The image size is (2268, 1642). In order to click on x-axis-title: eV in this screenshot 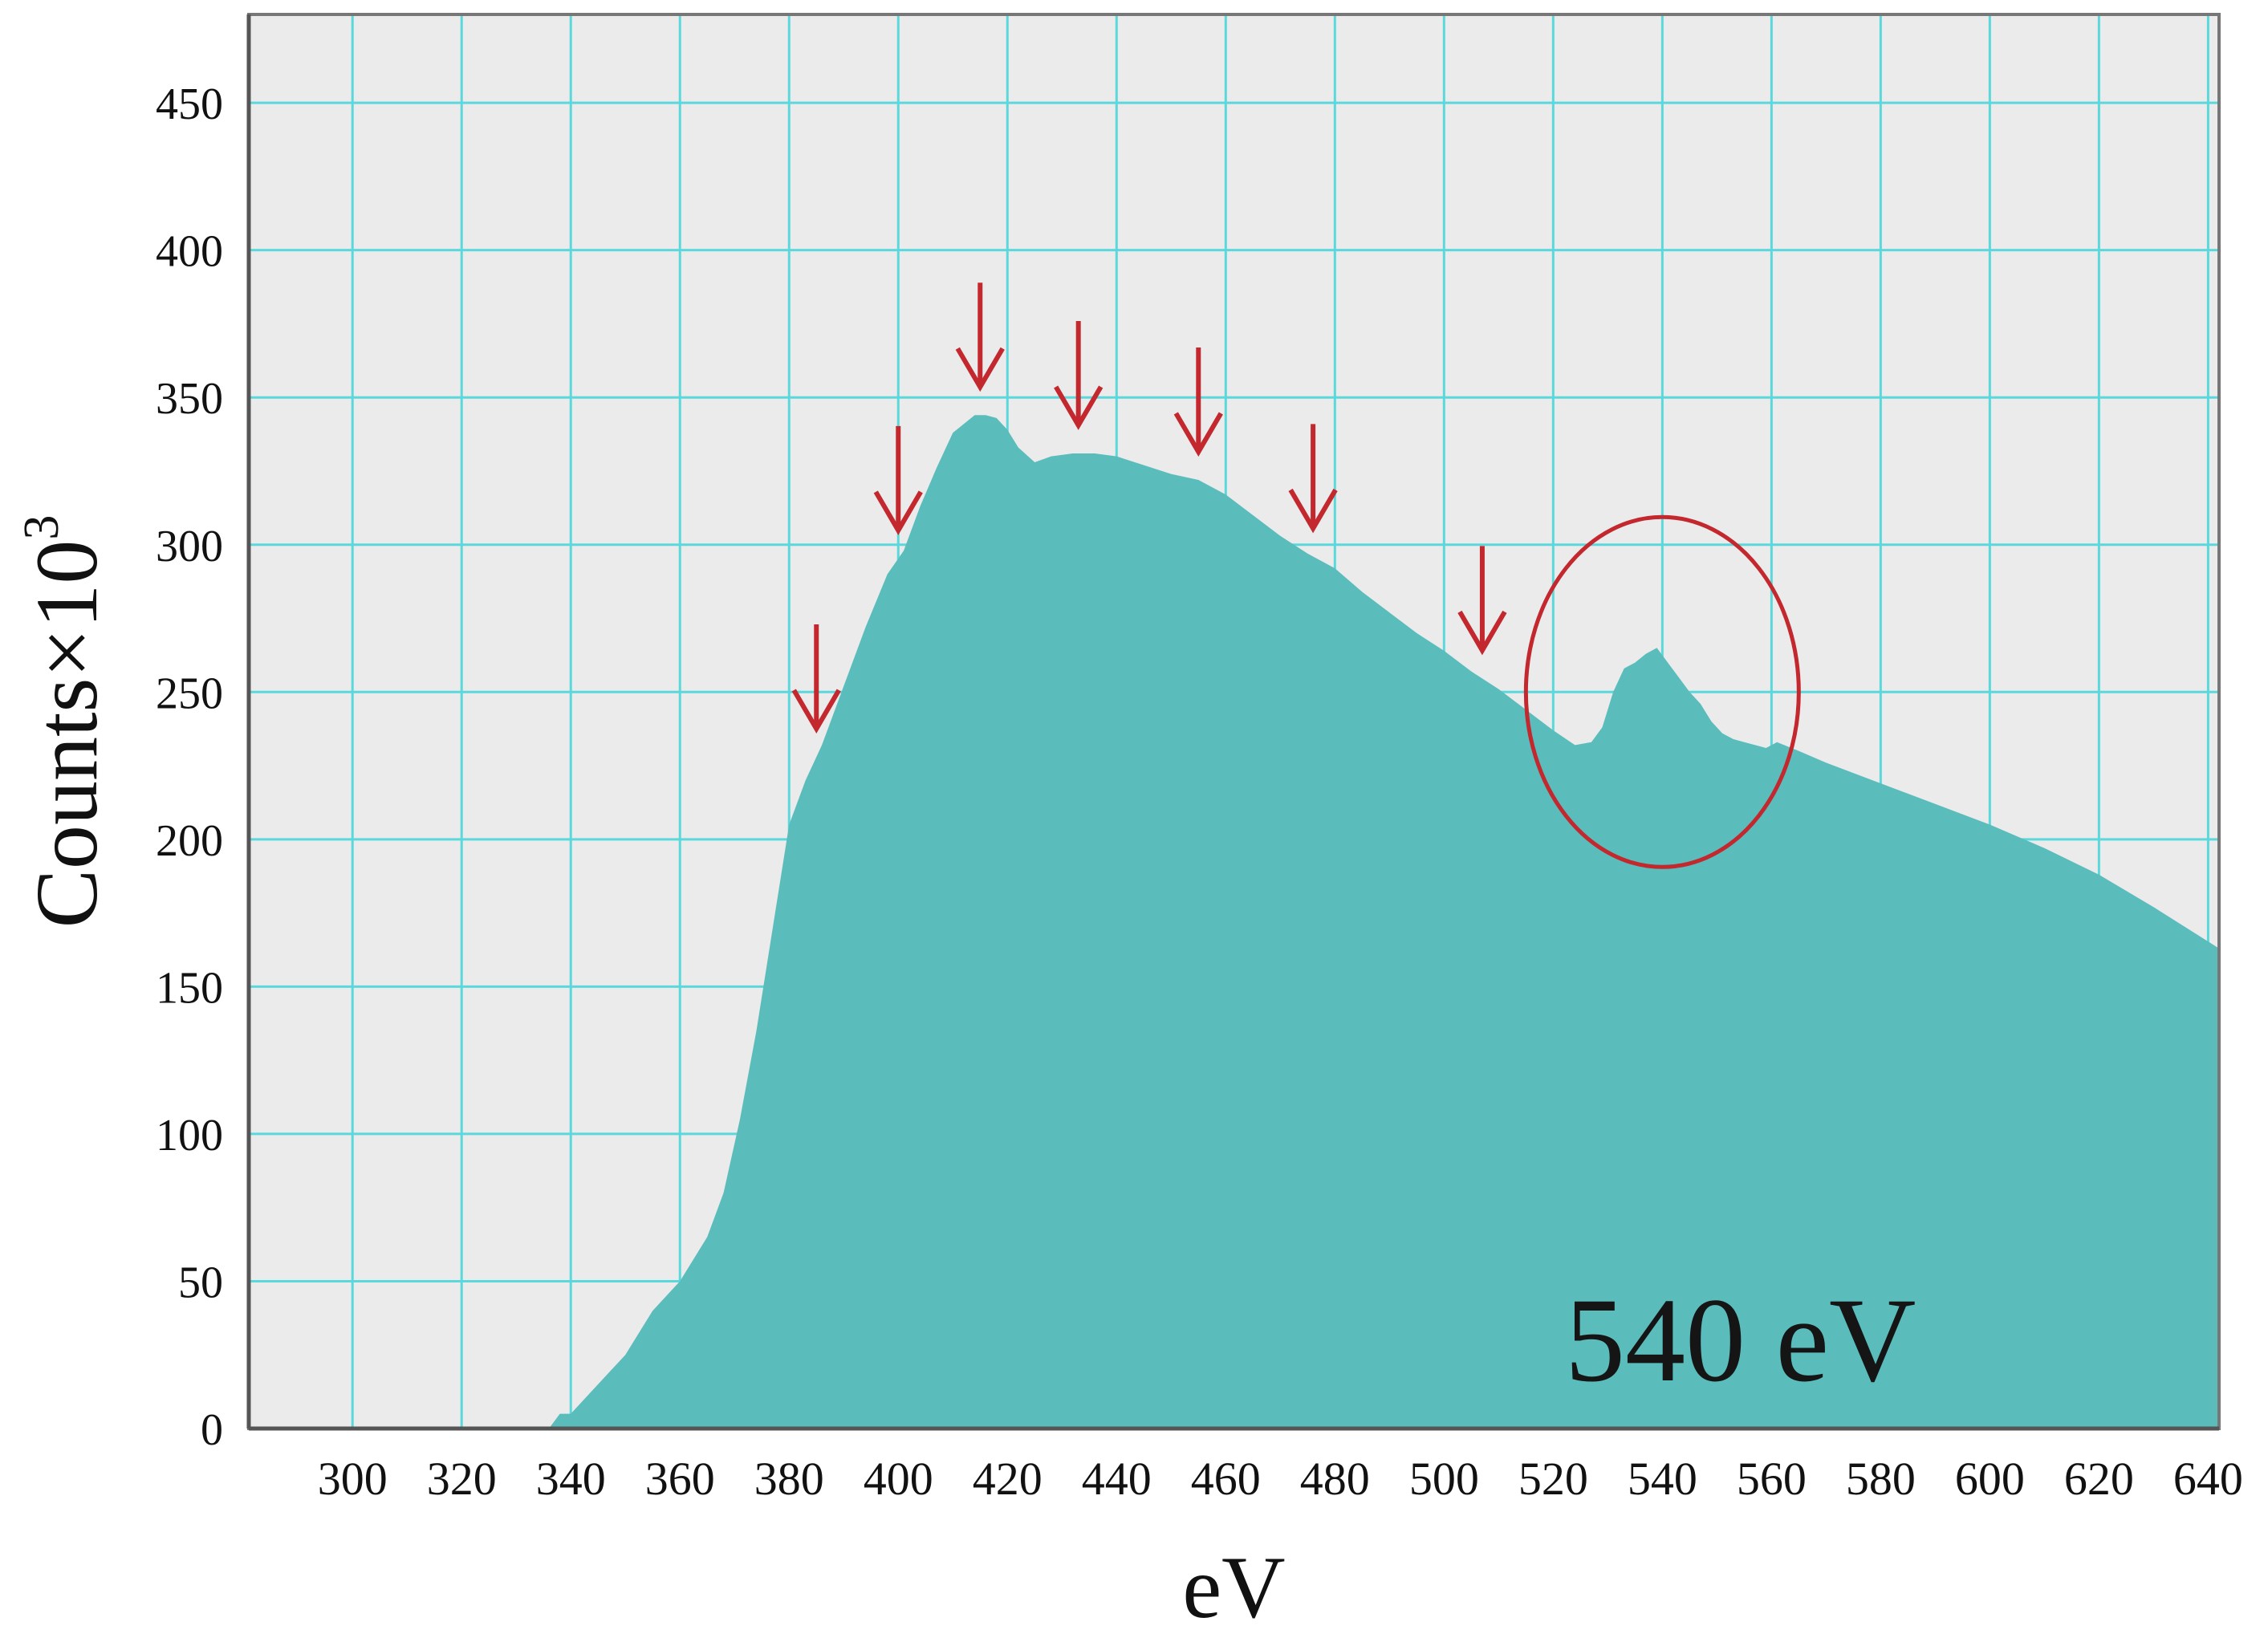, I will do `click(1234, 1587)`.